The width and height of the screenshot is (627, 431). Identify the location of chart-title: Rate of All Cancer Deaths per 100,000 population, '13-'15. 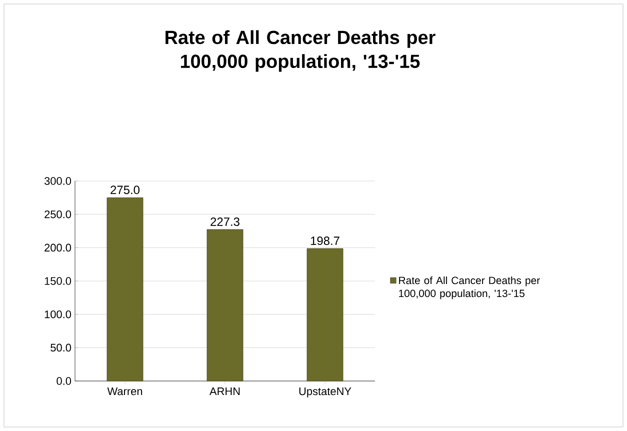
(301, 51).